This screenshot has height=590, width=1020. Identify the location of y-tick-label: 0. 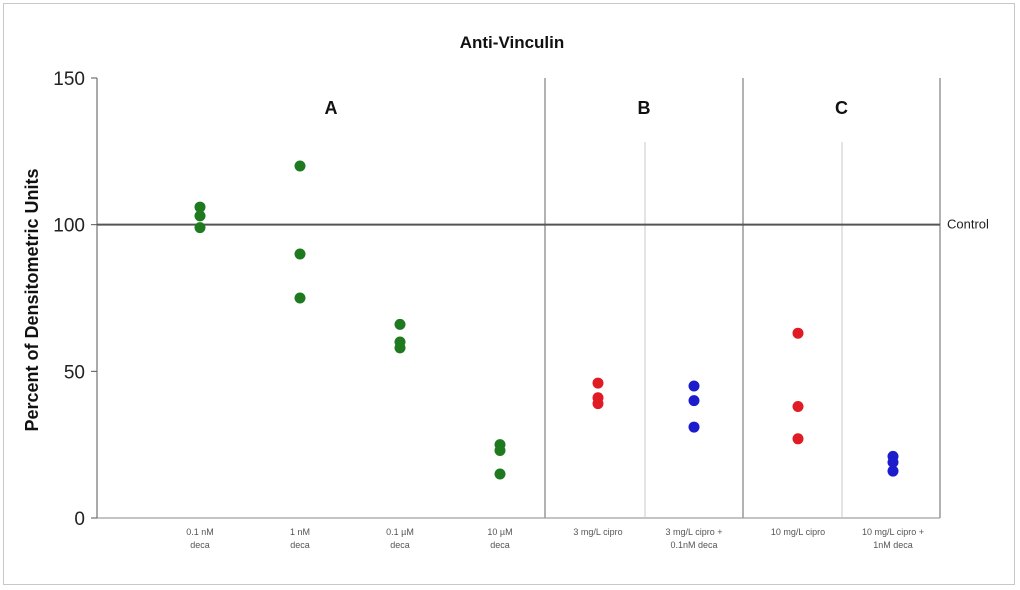
(79, 519).